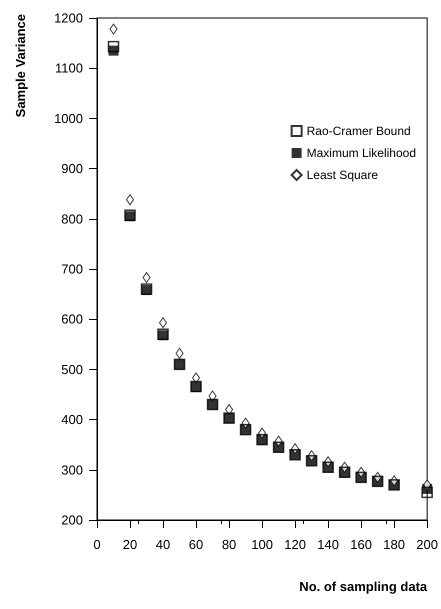  I want to click on y-tick-label: 1100, so click(69, 68).